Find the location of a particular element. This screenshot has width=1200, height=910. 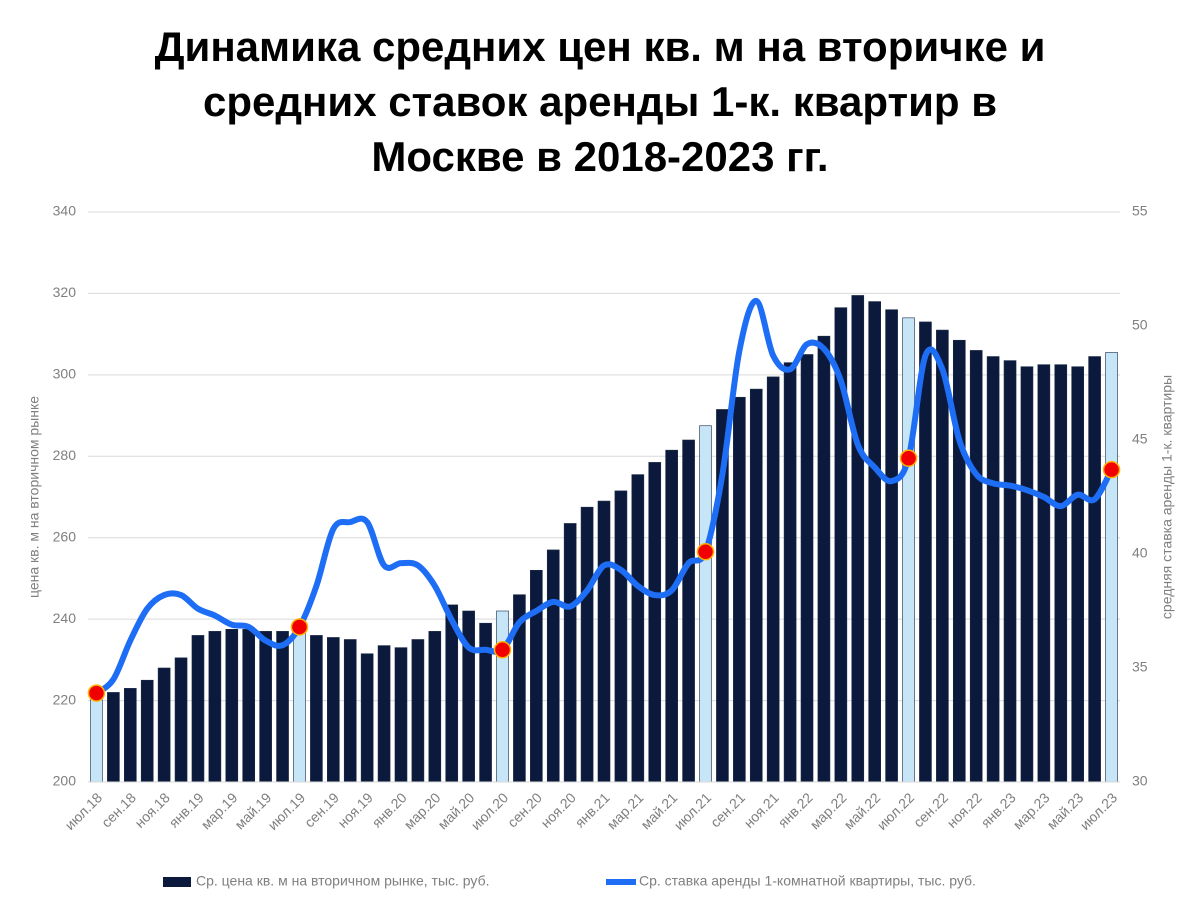

x-tick-label: ноя.21 is located at coordinates (762, 810).